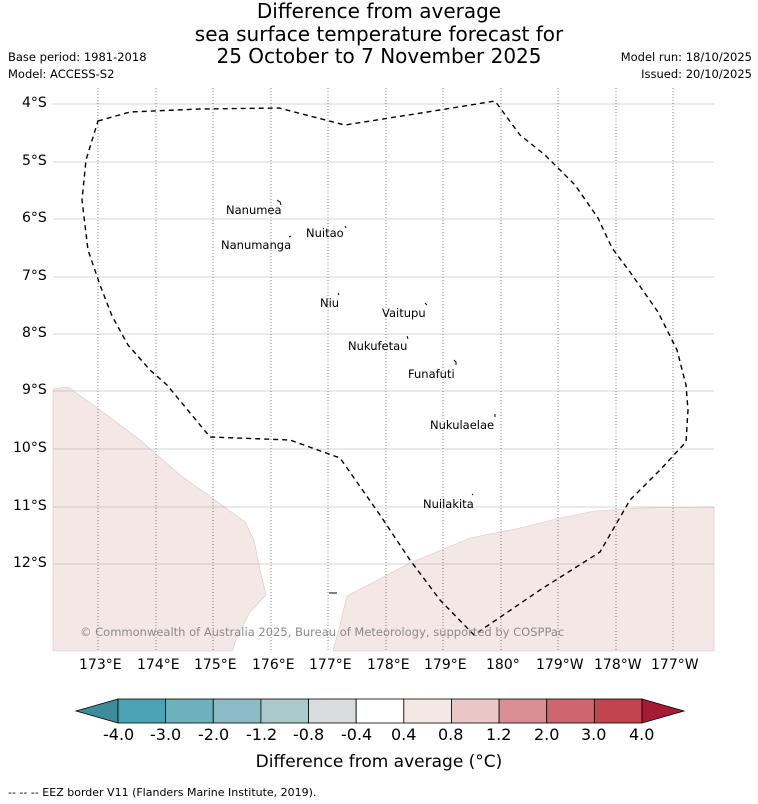 The height and width of the screenshot is (804, 758). Describe the element at coordinates (357, 734) in the screenshot. I see `colorbar-tick: -0.4` at that location.